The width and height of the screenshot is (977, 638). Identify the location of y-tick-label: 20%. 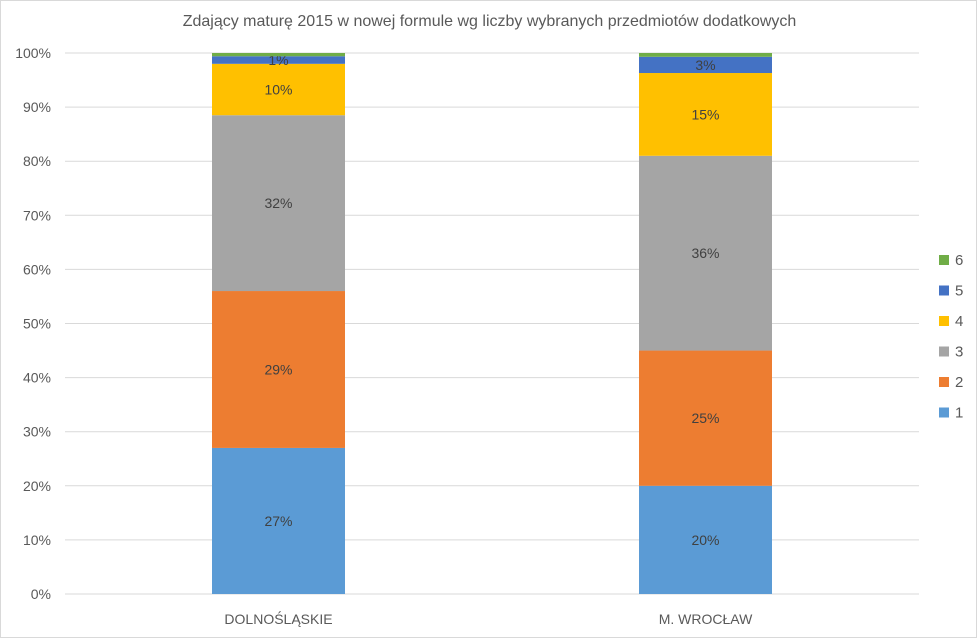
(37, 486).